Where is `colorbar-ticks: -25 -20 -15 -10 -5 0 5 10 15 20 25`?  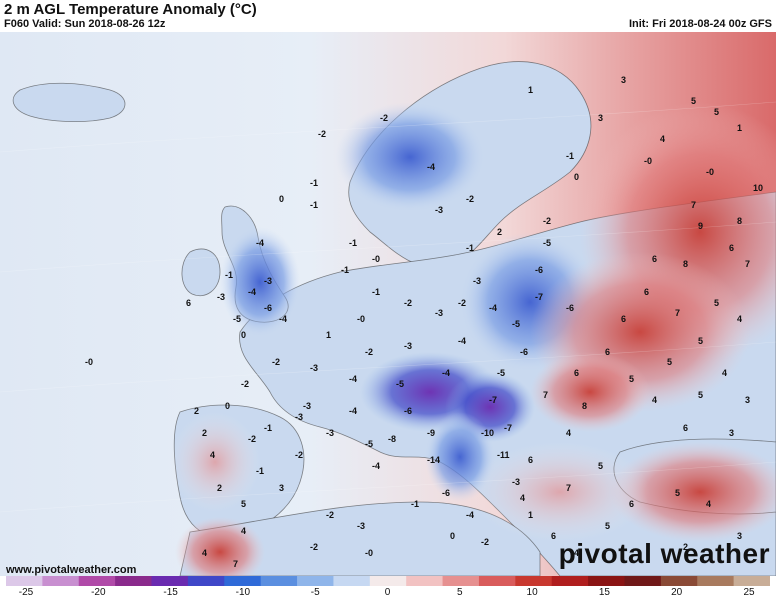
colorbar-ticks: -25 -20 -15 -10 -5 0 5 10 15 20 25 is located at coordinates (388, 593).